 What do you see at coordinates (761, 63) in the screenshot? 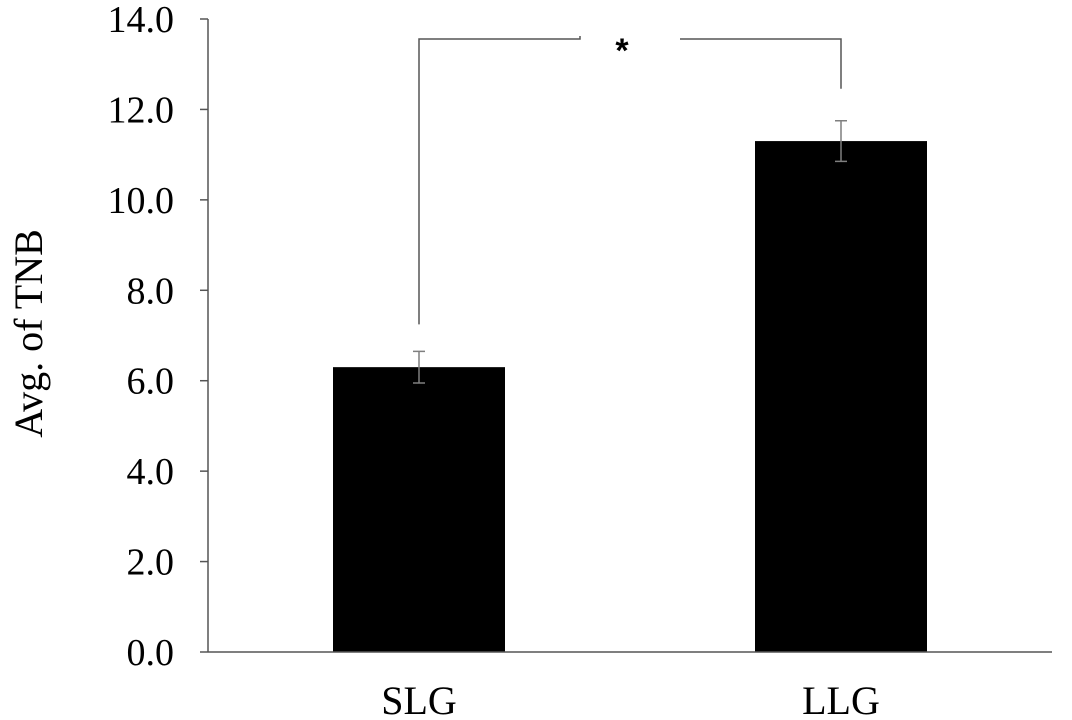
I see `significance-bracket-right` at bounding box center [761, 63].